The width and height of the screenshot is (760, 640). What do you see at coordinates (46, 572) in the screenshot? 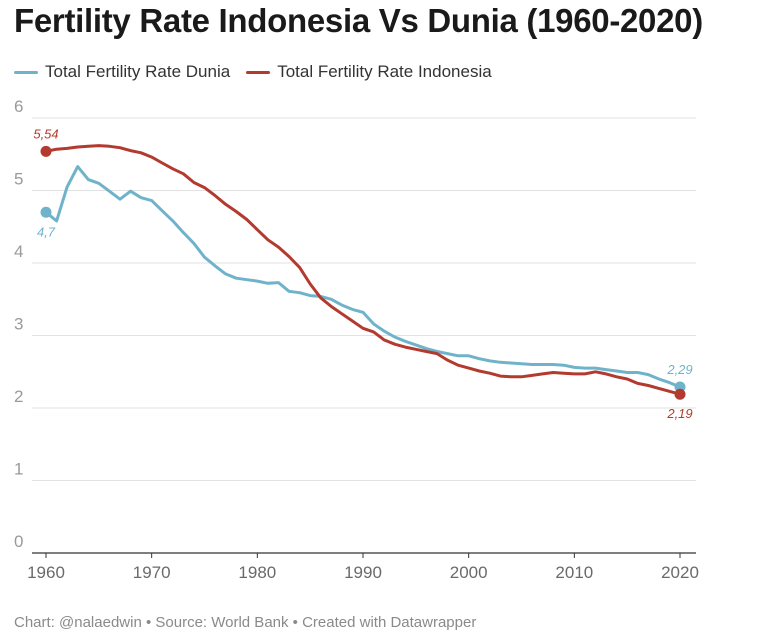
I see `x-tick-label: 1960` at bounding box center [46, 572].